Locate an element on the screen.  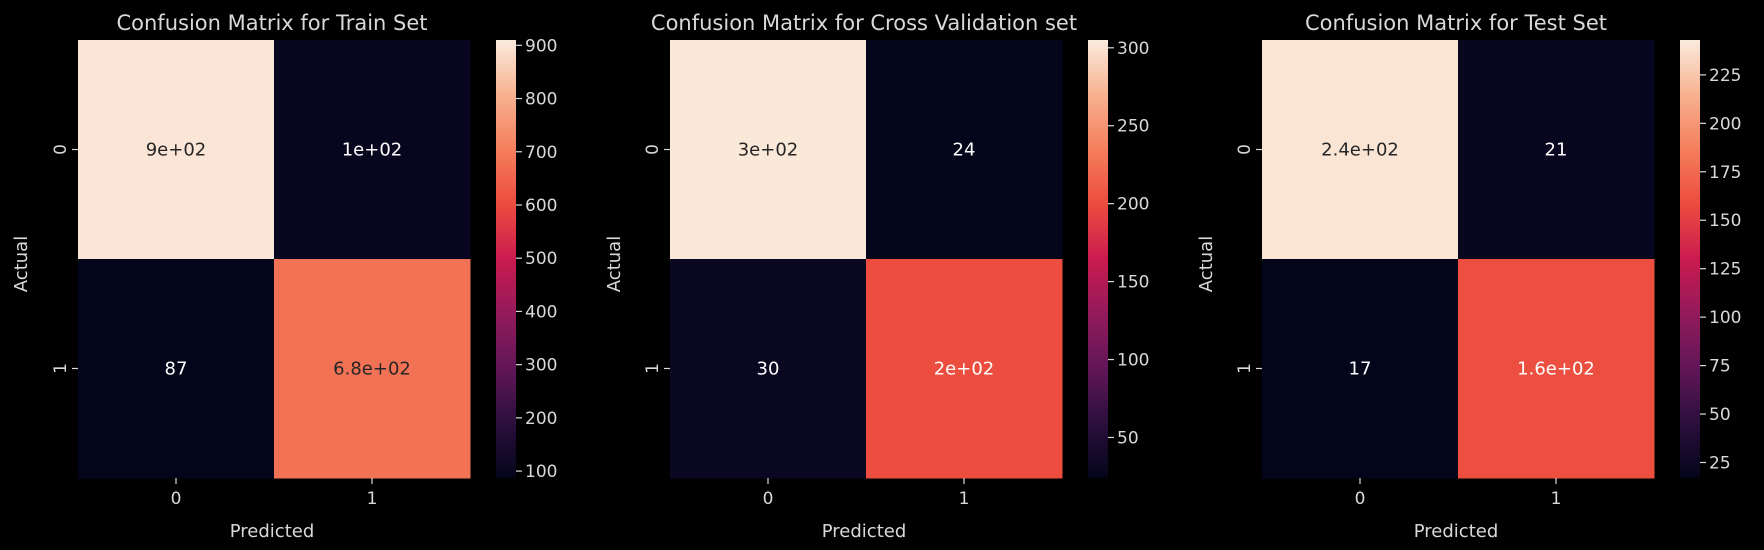
cell-annotation: 2.4e+02 is located at coordinates (1360, 150).